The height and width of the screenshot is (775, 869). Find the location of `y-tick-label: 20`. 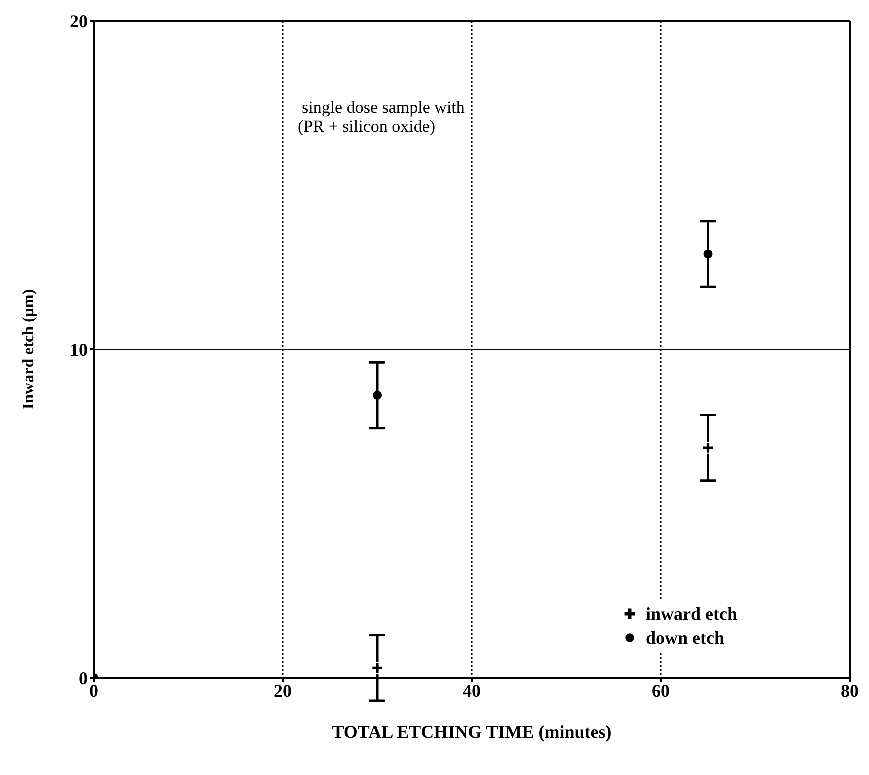

y-tick-label: 20 is located at coordinates (79, 21).